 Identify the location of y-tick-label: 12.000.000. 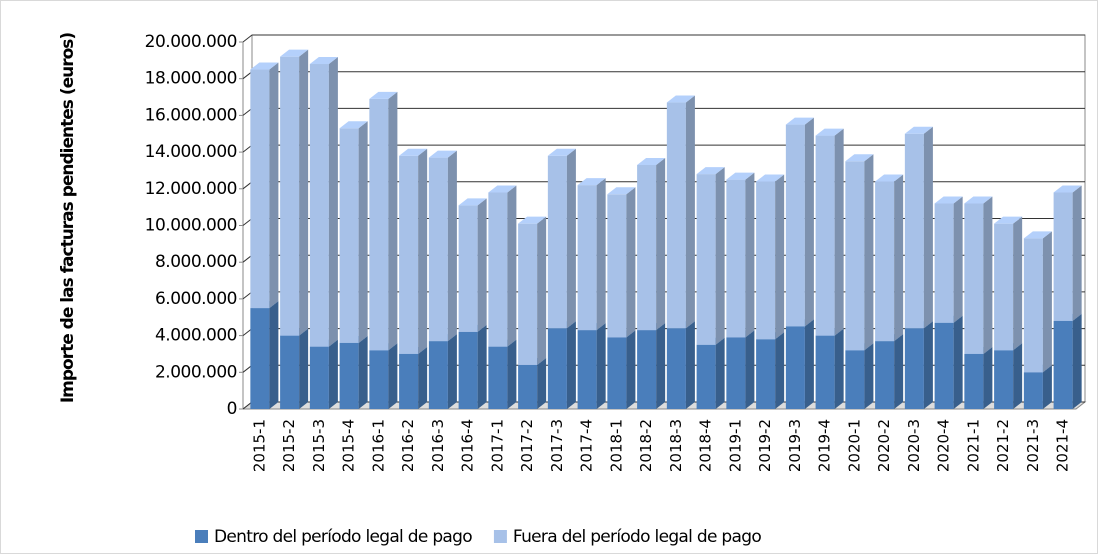
(191, 189).